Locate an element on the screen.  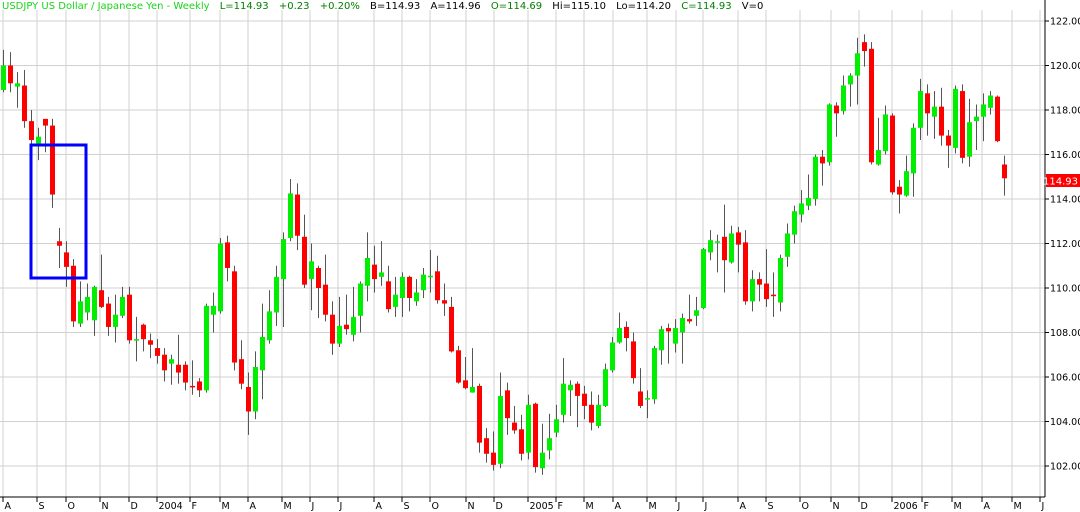
last-price: L=114.93 is located at coordinates (244, 6).